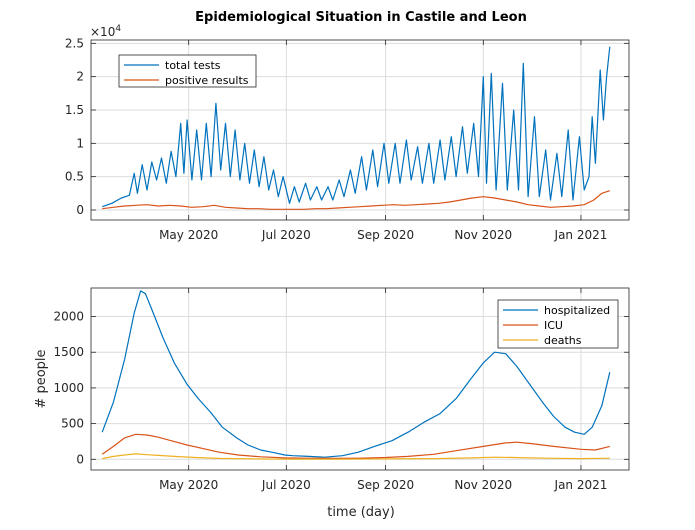  What do you see at coordinates (68, 317) in the screenshot?
I see `y-tick-label: 2000` at bounding box center [68, 317].